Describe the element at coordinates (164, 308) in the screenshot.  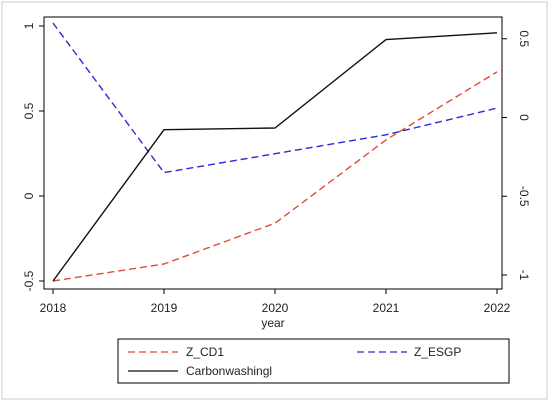
I see `x-tick-label: 2019` at that location.